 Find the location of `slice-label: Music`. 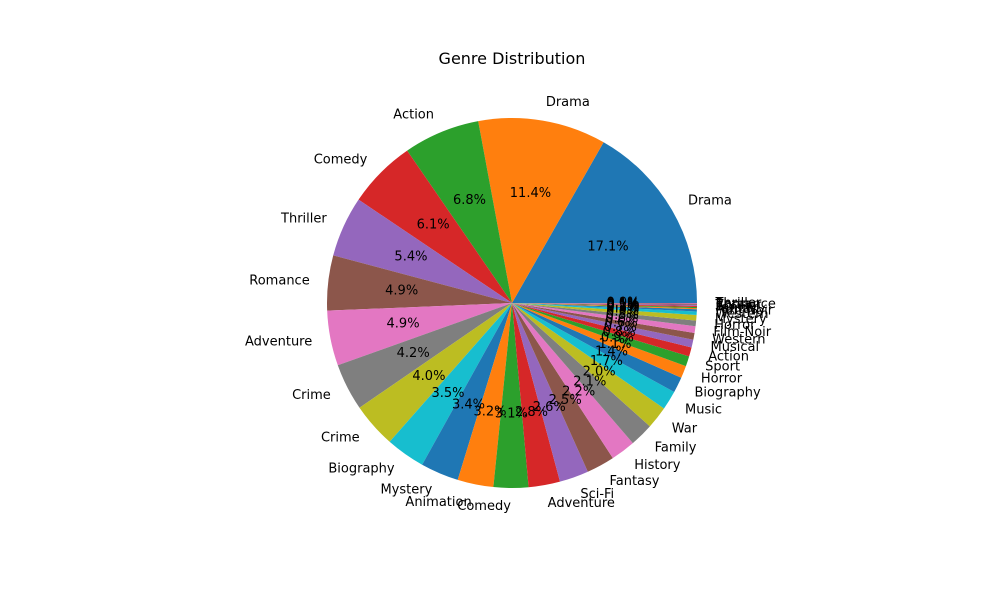

slice-label: Music is located at coordinates (703, 410).